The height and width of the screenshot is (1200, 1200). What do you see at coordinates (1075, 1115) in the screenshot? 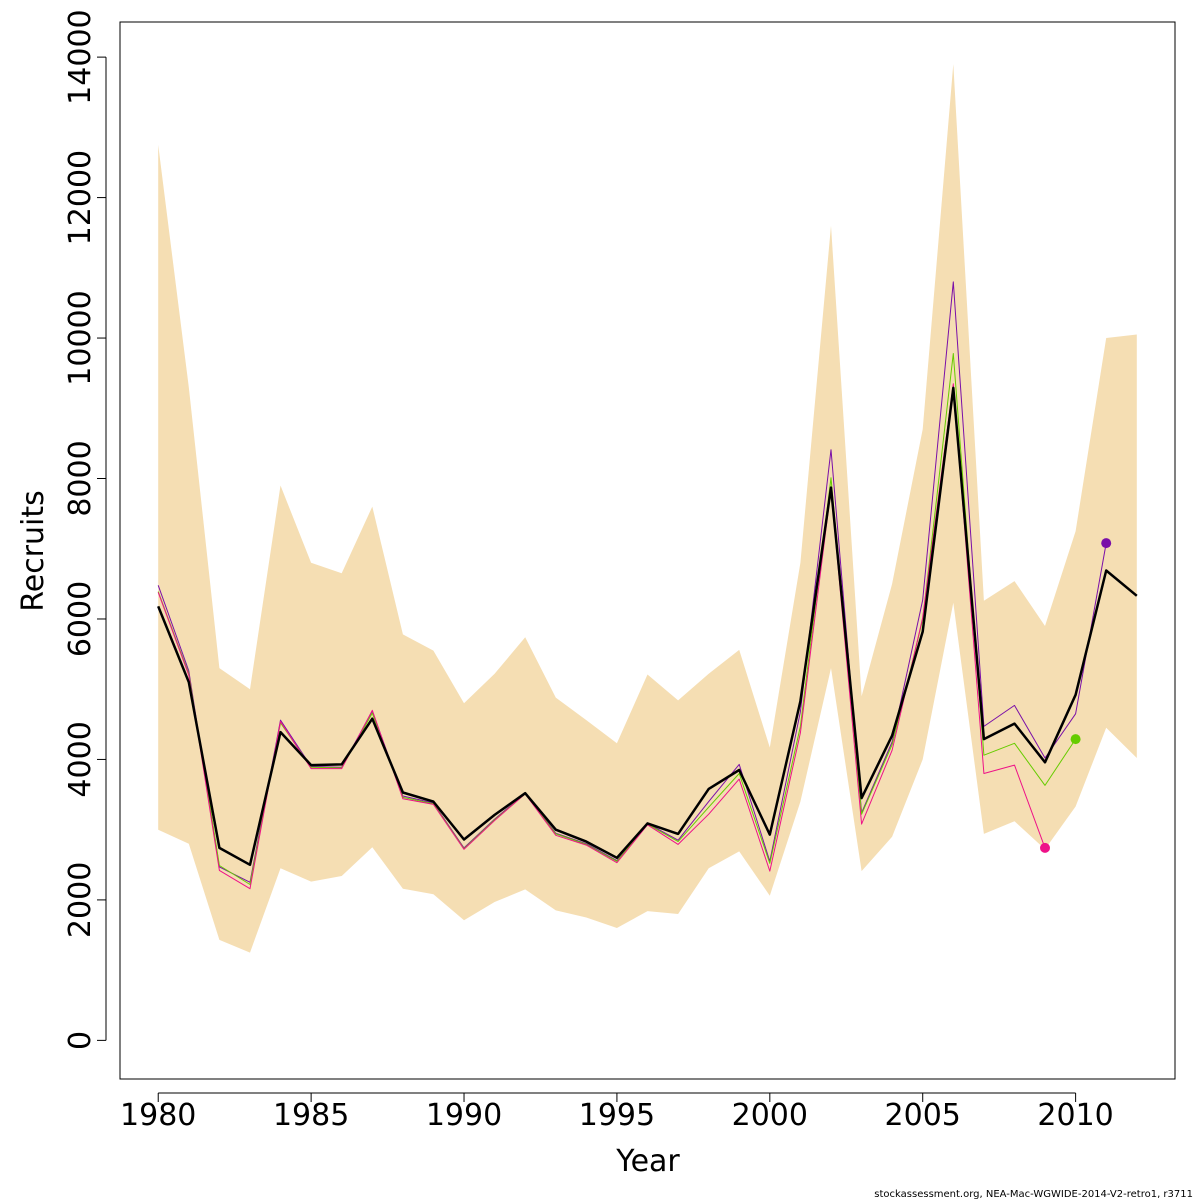
I see `x-tick-label-2010: 2010` at bounding box center [1075, 1115].